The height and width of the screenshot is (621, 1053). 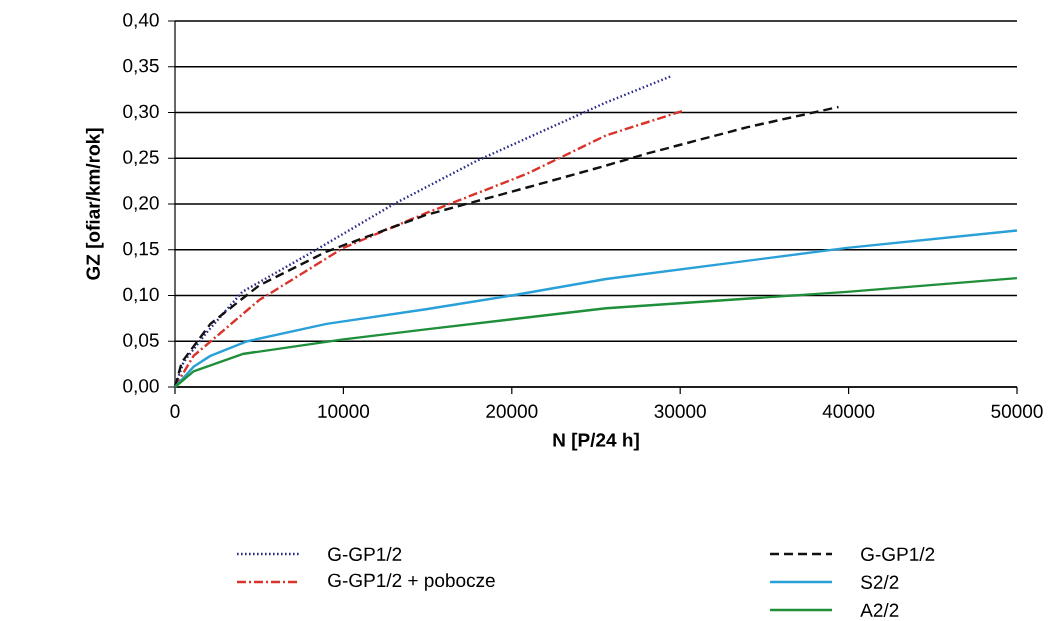 What do you see at coordinates (141, 387) in the screenshot?
I see `y-tick-label: 0,00` at bounding box center [141, 387].